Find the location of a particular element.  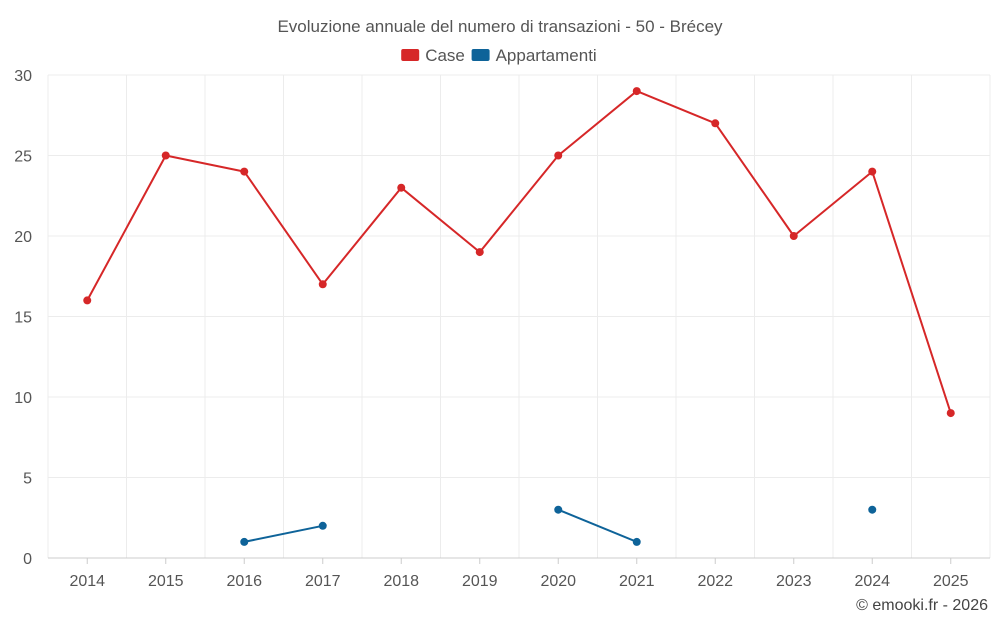

y-tick-label: 10 is located at coordinates (23, 398).